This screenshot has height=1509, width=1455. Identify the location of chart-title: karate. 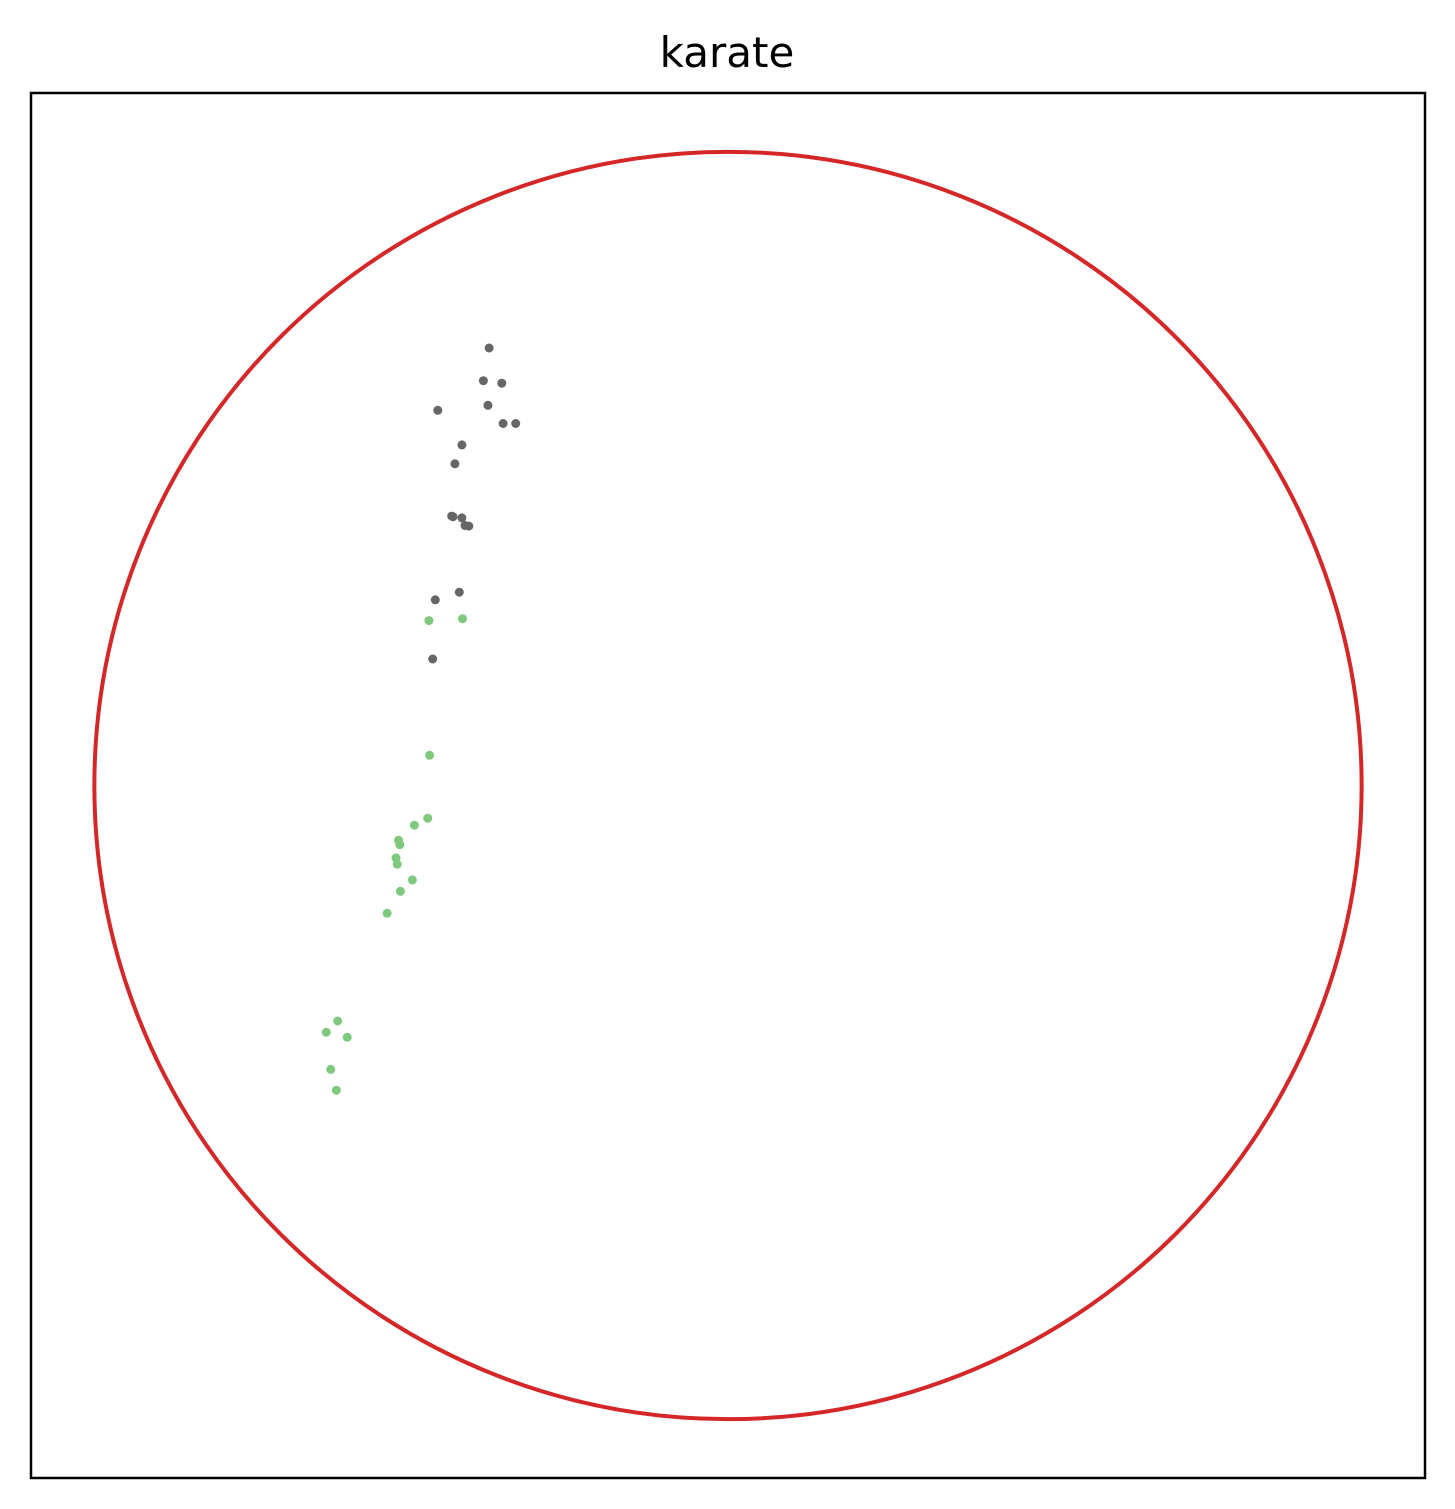
(727, 52).